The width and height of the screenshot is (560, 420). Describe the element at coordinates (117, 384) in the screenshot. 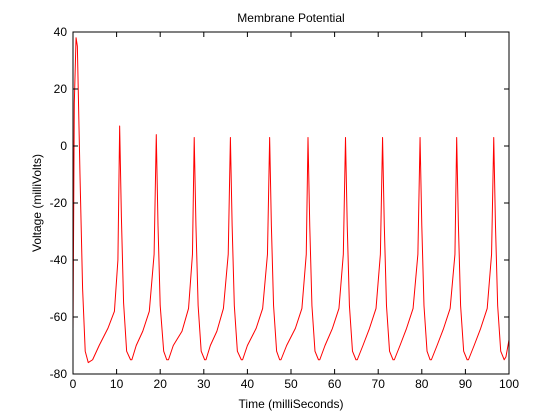

I see `x-tick-label-1: 10` at that location.